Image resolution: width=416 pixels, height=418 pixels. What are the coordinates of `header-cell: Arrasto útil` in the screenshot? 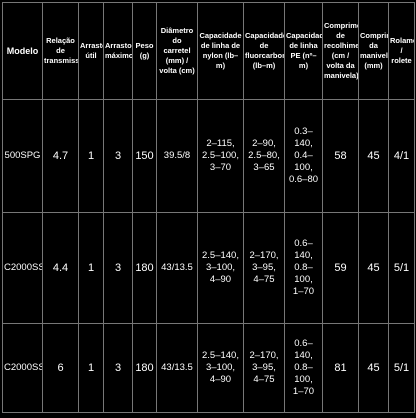 It's located at (91, 51).